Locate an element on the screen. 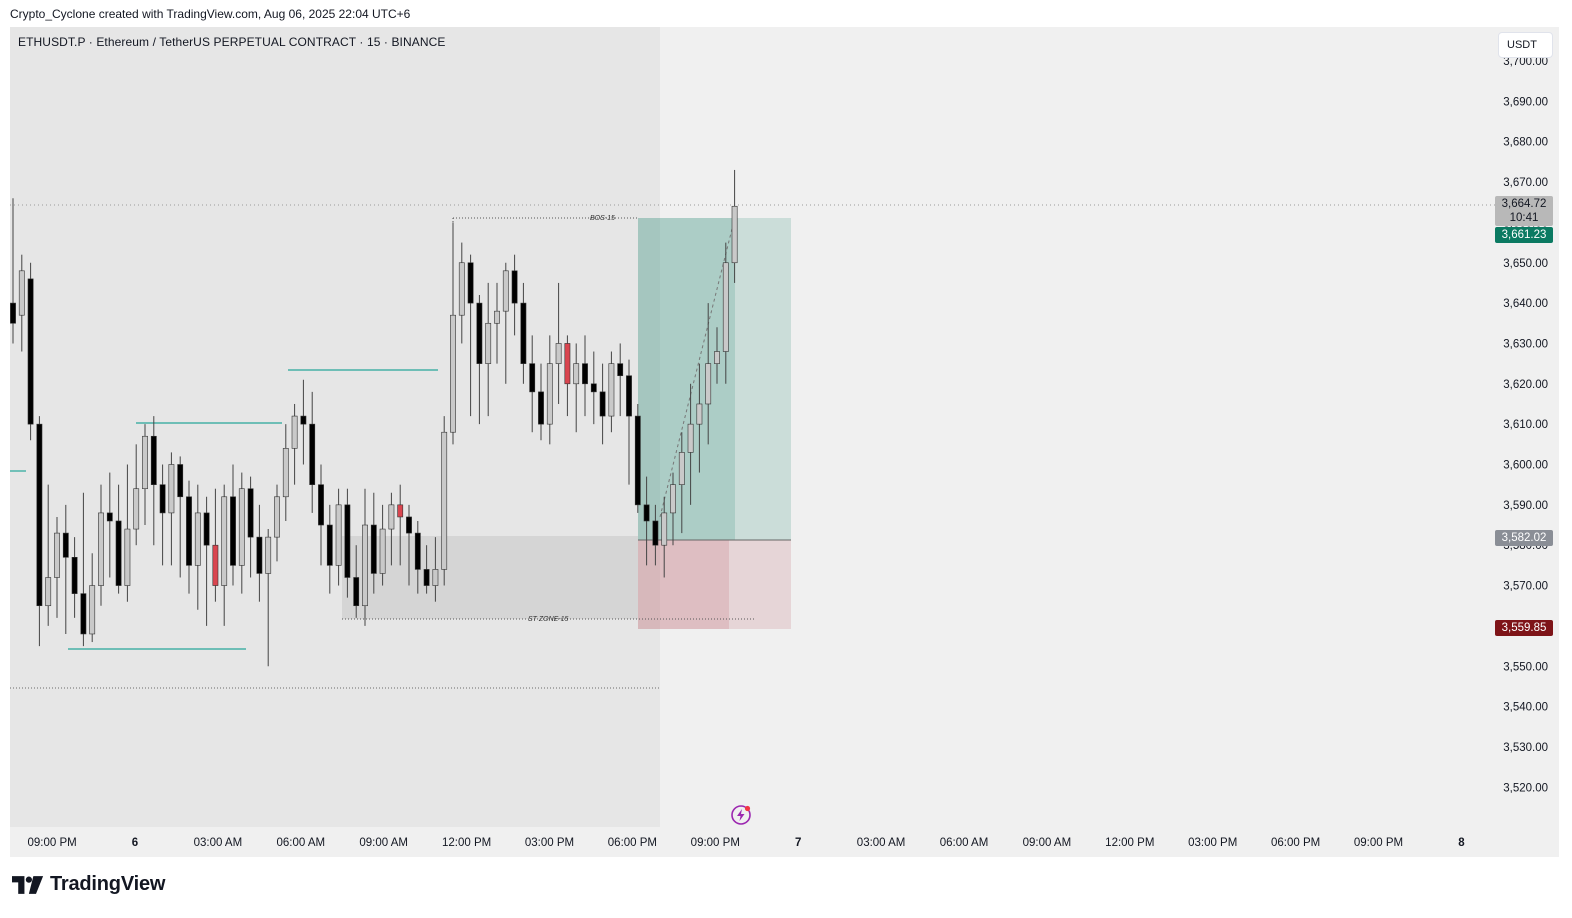 This screenshot has width=1572, height=918. price-tick-label: 3,680.00 is located at coordinates (1525, 143).